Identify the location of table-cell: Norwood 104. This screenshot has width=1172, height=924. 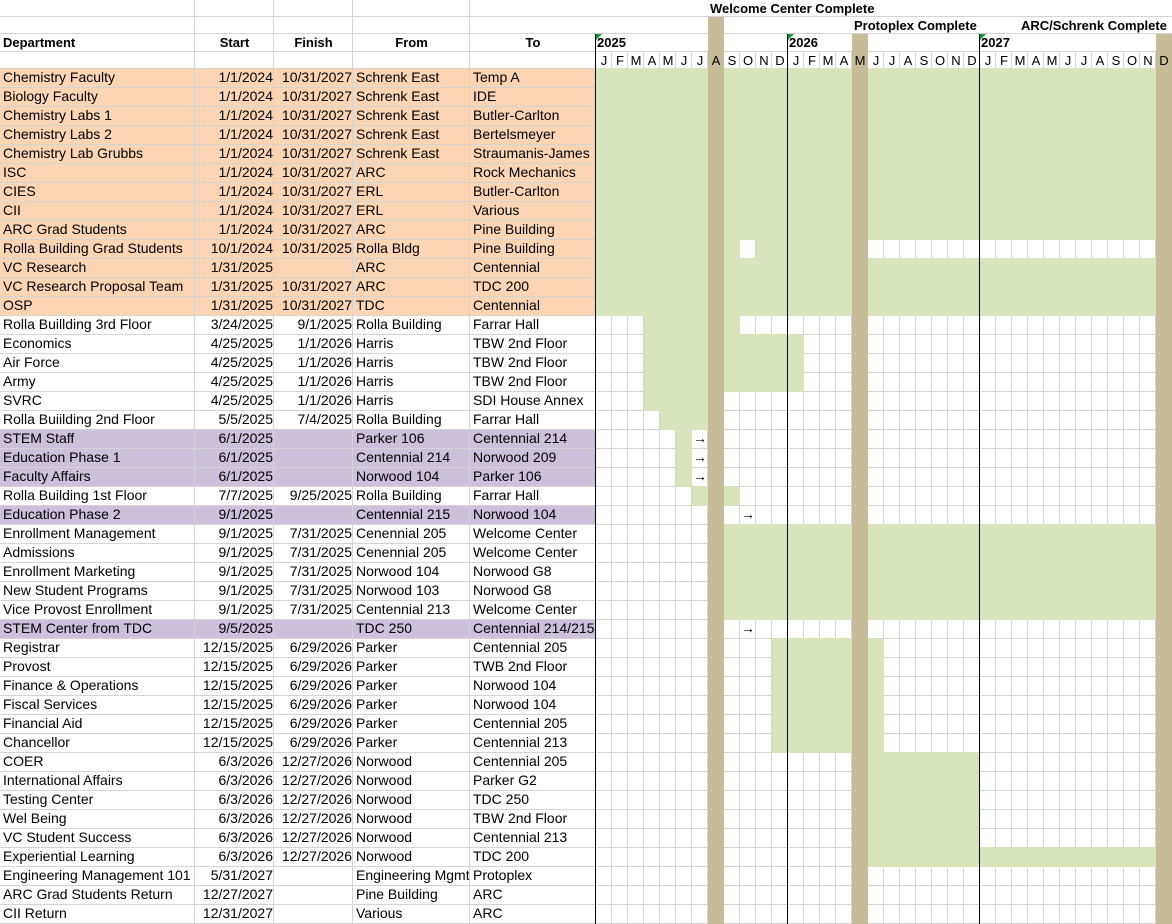
(515, 704).